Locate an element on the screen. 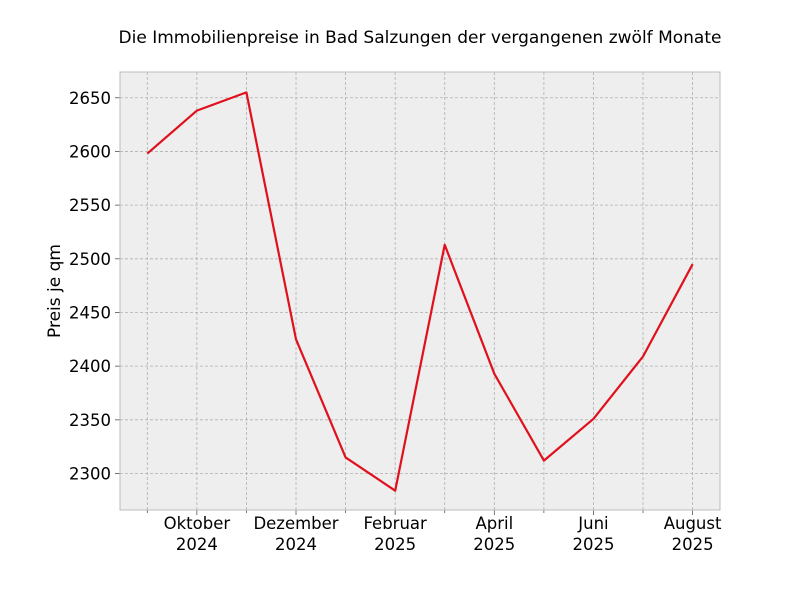 The image size is (800, 600). y-tick-label: 2550 is located at coordinates (90, 205).